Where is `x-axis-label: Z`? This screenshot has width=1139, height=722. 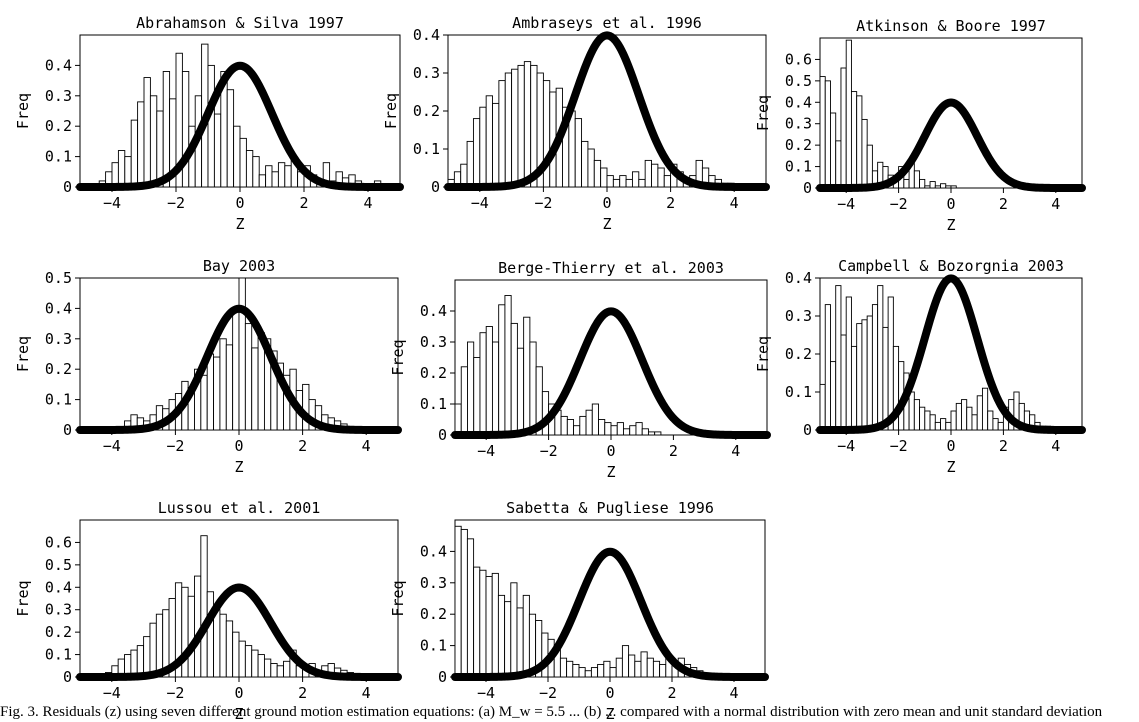
x-axis-label: Z is located at coordinates (950, 225).